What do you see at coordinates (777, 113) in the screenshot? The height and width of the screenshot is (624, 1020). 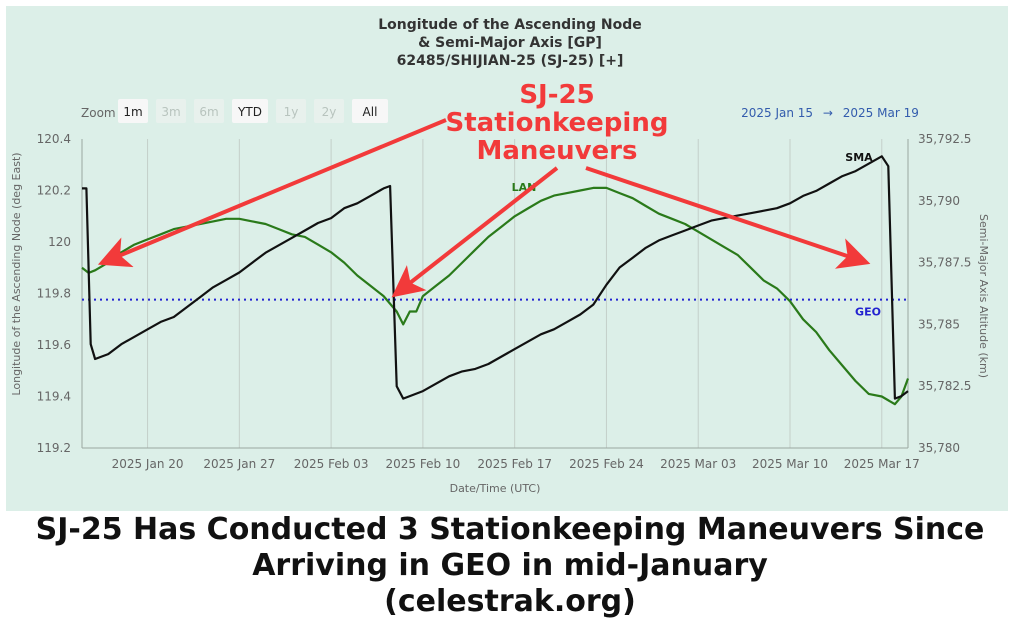 I see `range-from: 2025 Jan 15` at bounding box center [777, 113].